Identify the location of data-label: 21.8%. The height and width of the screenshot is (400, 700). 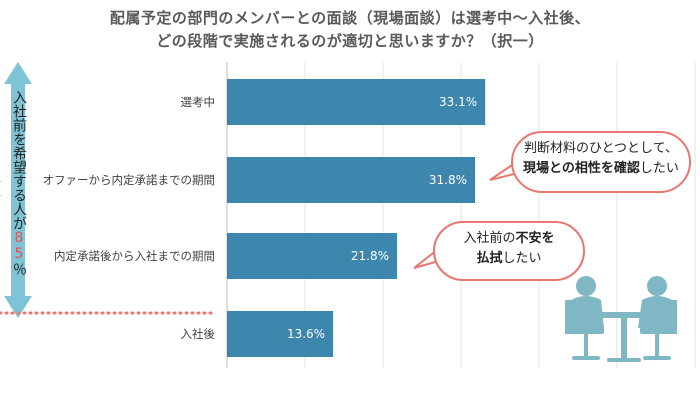
(370, 256).